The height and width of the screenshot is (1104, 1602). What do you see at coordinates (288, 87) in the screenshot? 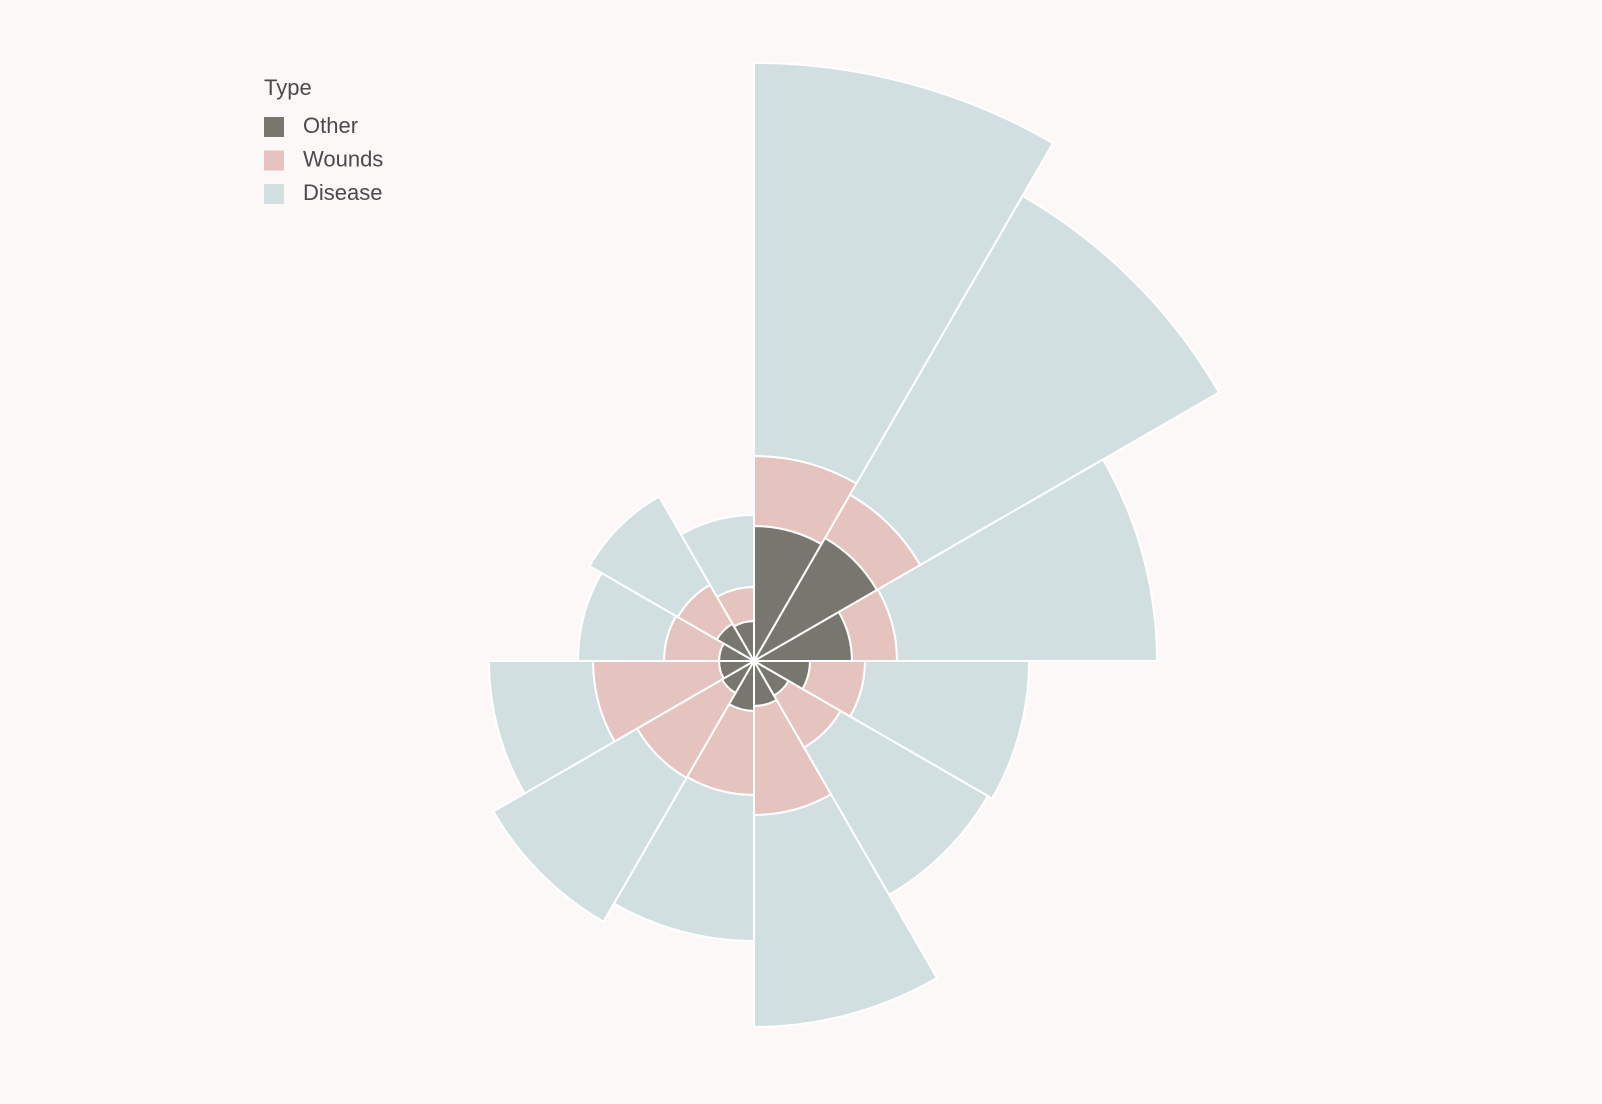
I see `legend-title: Type` at bounding box center [288, 87].